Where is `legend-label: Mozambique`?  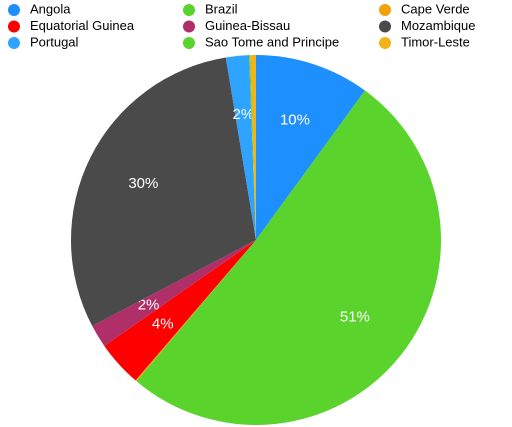
legend-label: Mozambique is located at coordinates (438, 25).